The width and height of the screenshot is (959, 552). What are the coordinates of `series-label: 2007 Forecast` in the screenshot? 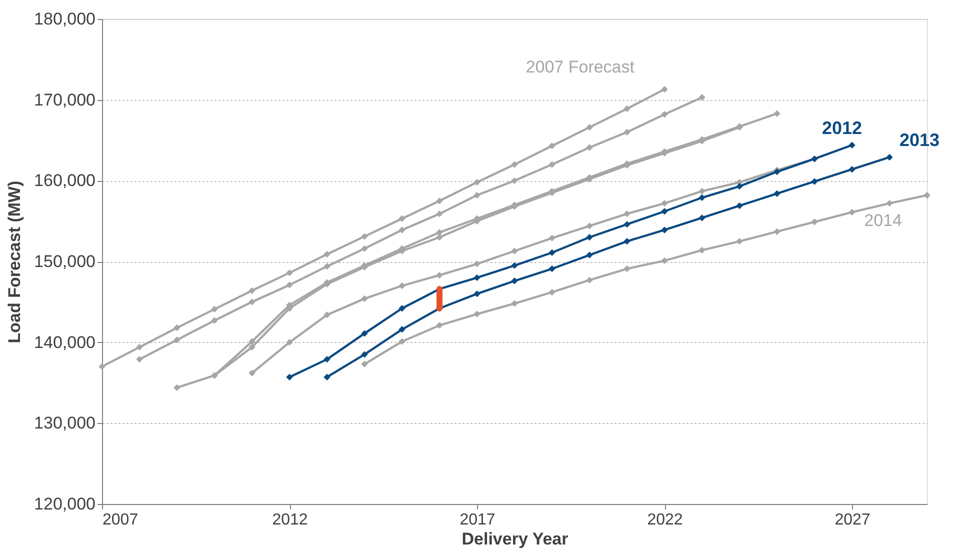 It's located at (580, 66).